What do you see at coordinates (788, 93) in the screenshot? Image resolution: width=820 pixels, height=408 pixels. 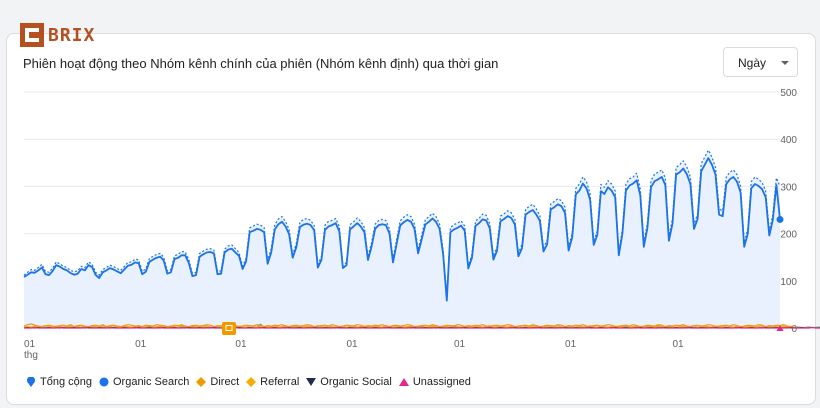 I see `y-tick-label: 500` at bounding box center [788, 93].